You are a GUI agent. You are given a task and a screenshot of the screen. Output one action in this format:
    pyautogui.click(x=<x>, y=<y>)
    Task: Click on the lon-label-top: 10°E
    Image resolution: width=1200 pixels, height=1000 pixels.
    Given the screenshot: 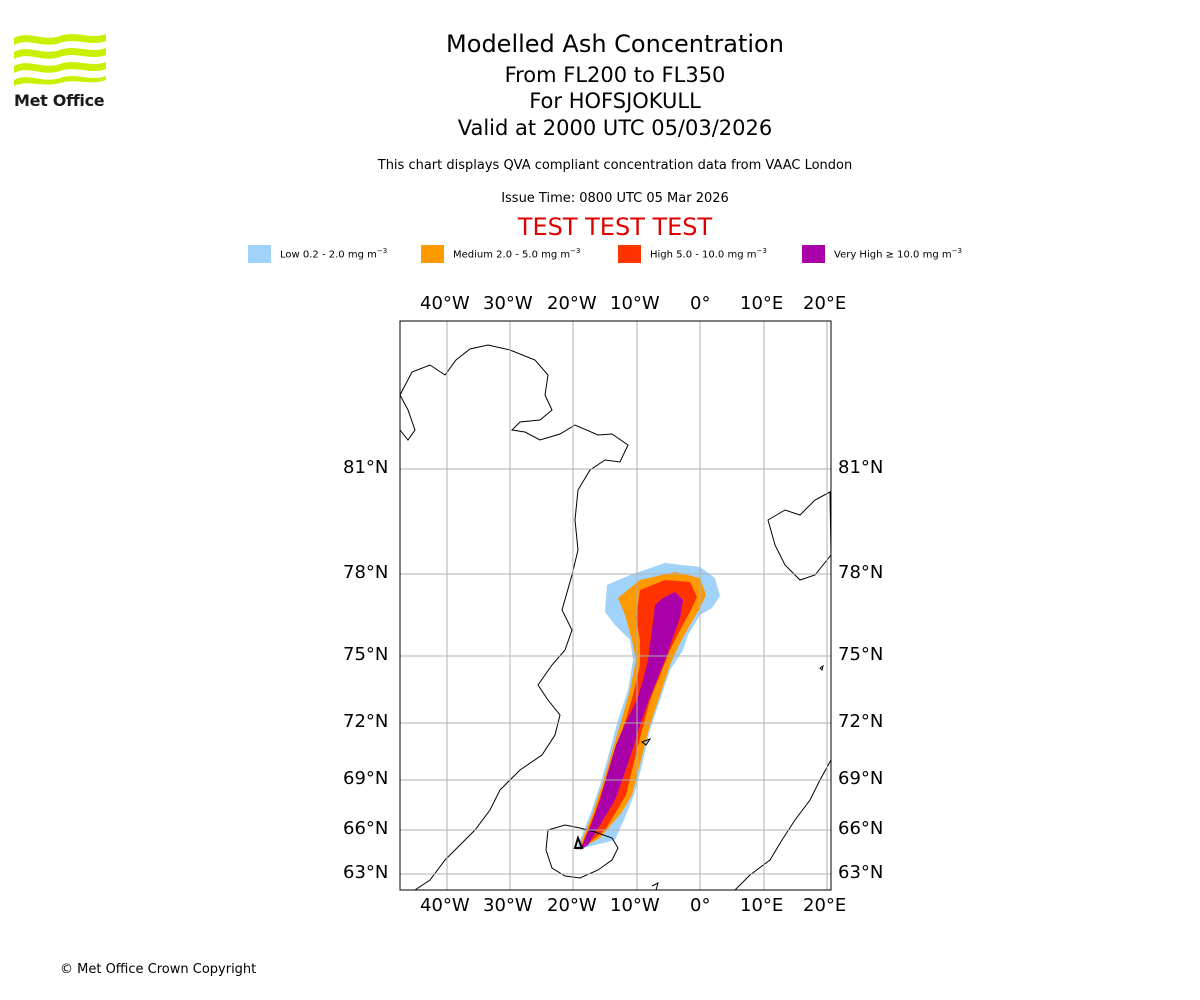 What is the action you would take?
    pyautogui.click(x=762, y=303)
    